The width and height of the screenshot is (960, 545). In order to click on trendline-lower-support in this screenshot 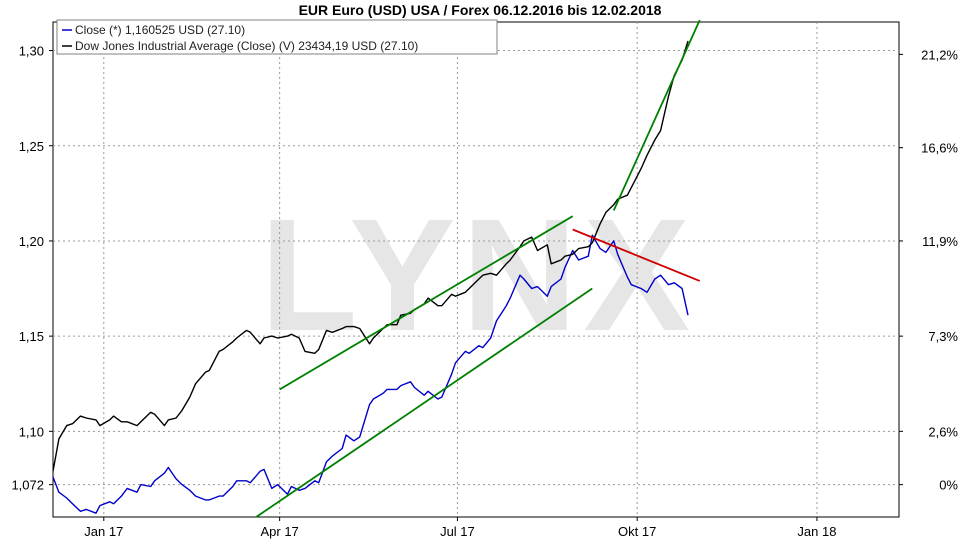, I will do `click(424, 402)`.